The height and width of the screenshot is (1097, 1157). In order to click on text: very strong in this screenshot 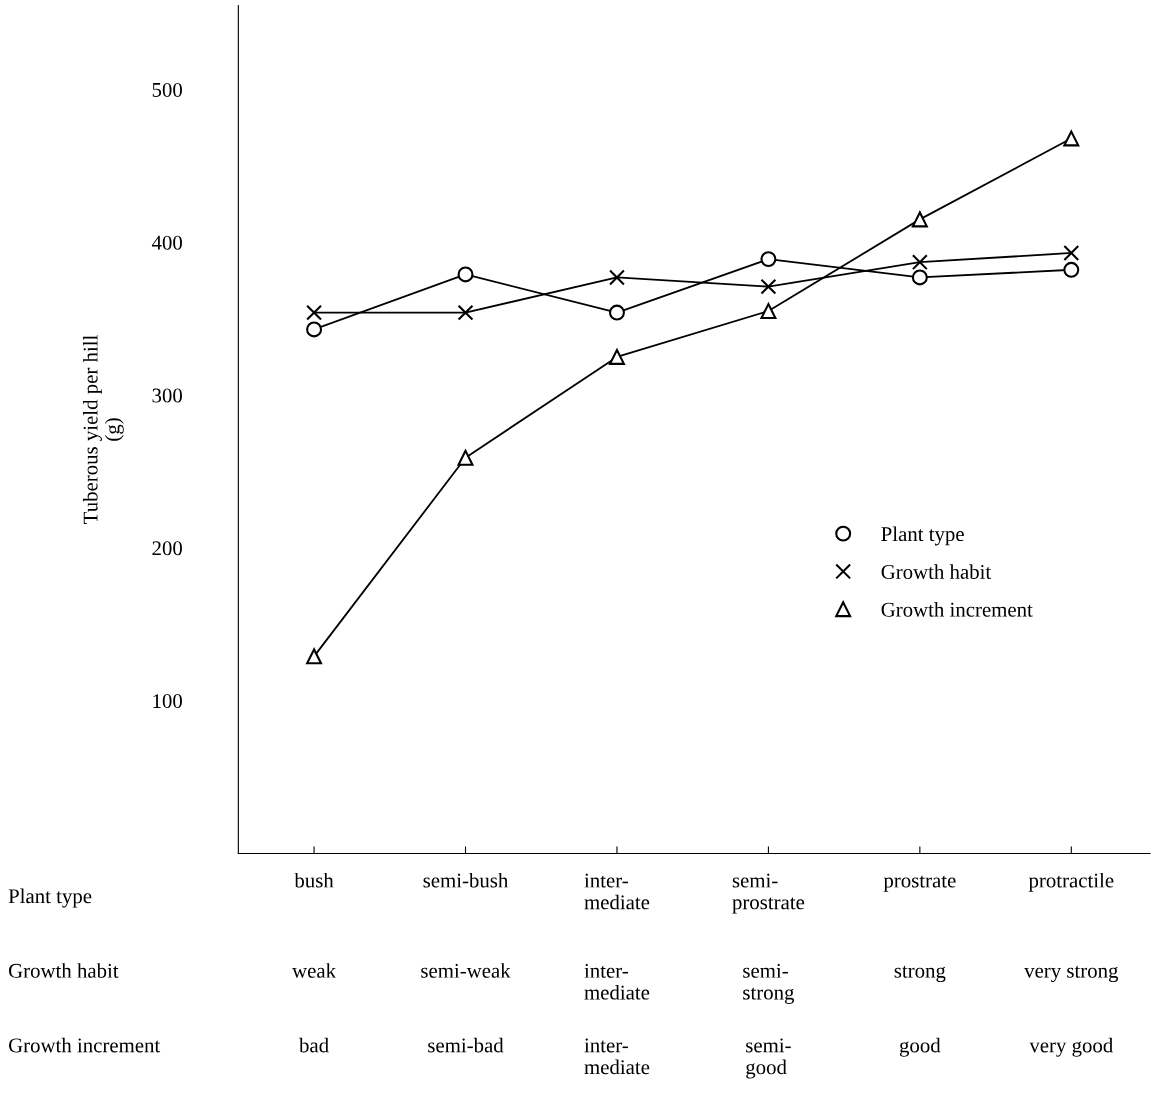, I will do `click(1071, 974)`.